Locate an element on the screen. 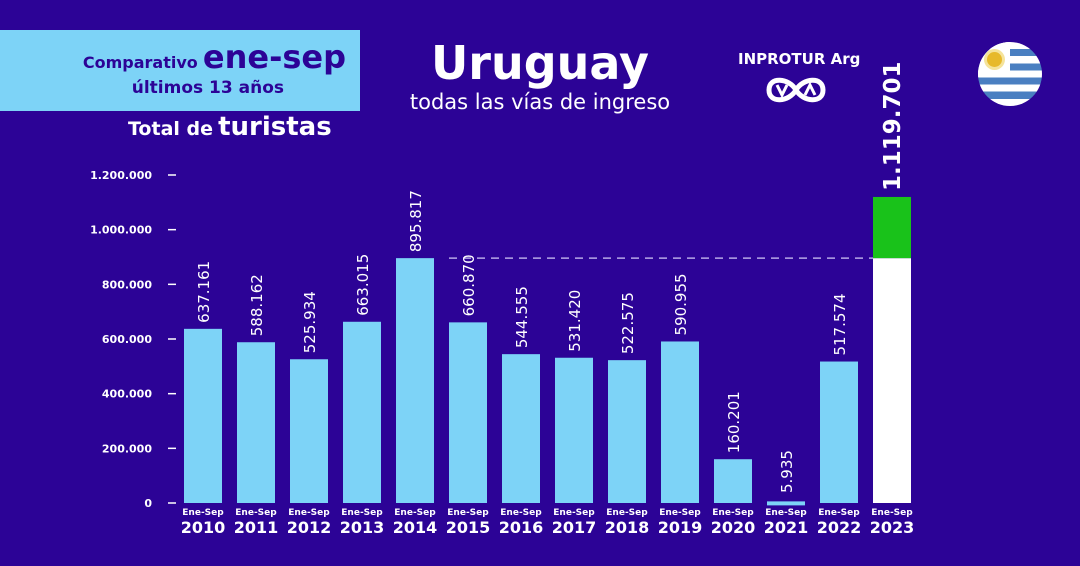 The height and width of the screenshot is (566, 1080). y-tick-label: 400.000 is located at coordinates (127, 394).